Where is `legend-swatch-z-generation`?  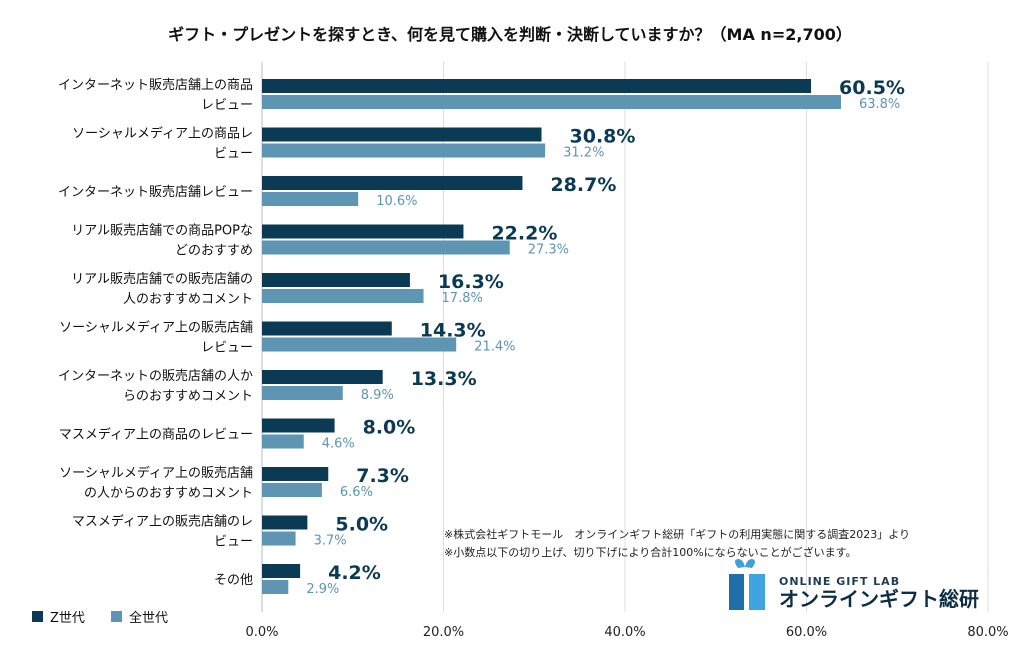
legend-swatch-z-generation is located at coordinates (37, 616).